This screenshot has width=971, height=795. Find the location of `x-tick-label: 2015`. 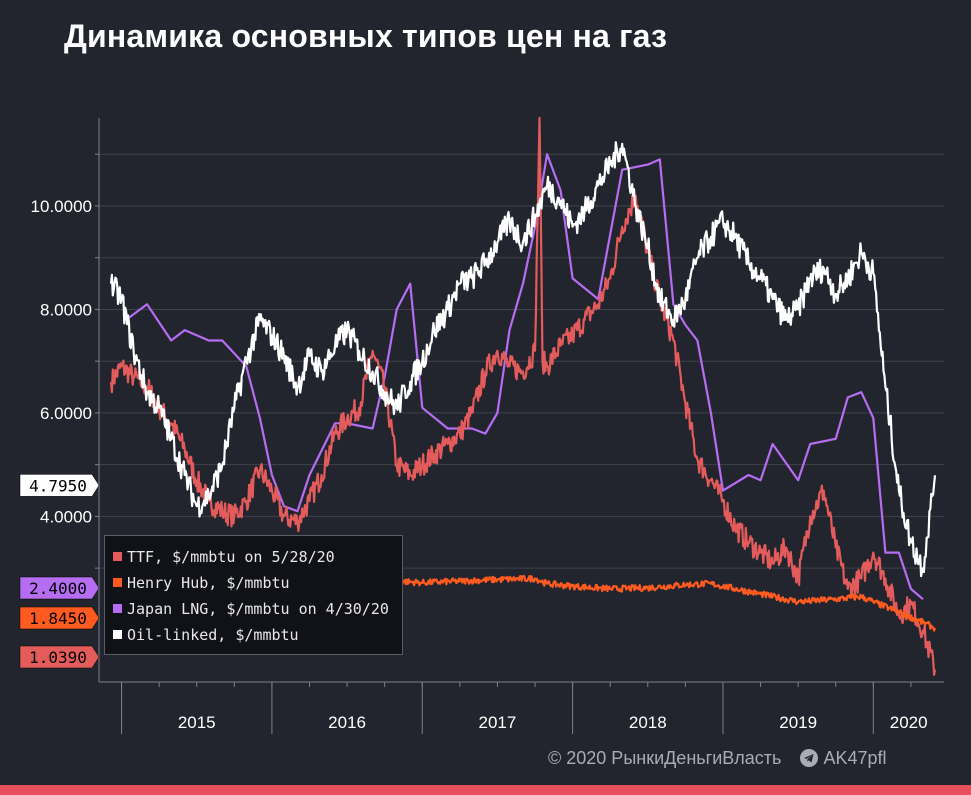

x-tick-label: 2015 is located at coordinates (197, 722).